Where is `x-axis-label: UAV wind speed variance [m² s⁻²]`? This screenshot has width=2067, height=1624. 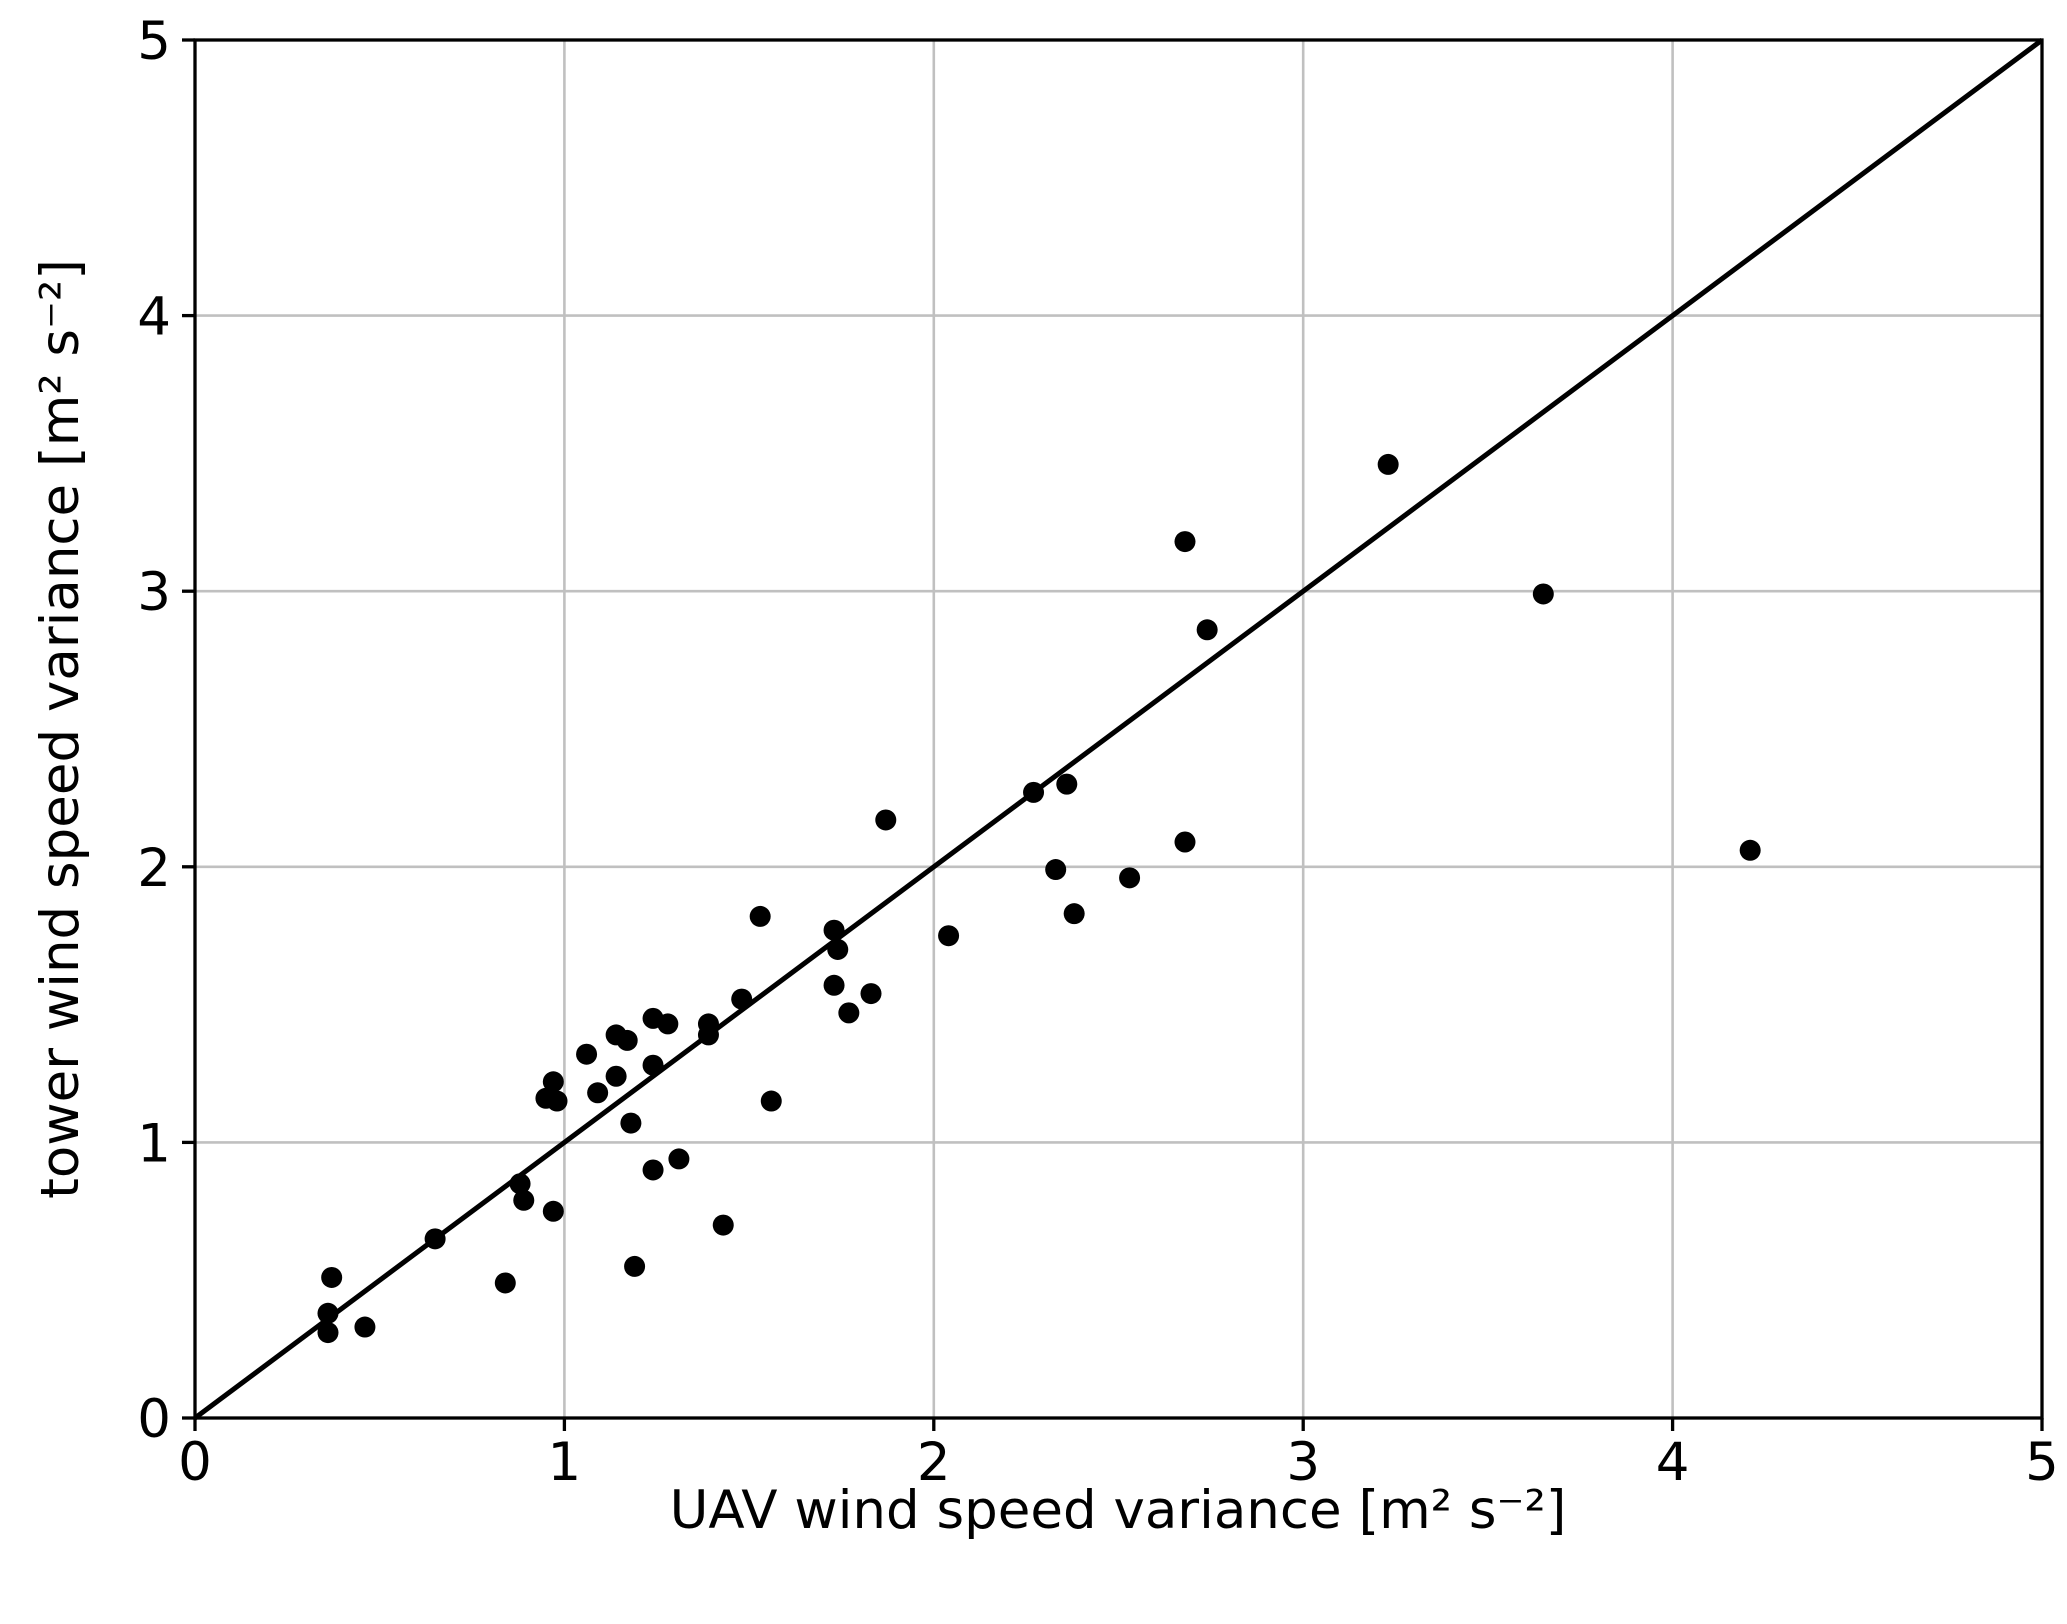 x-axis-label: UAV wind speed variance [m² s⁻²] is located at coordinates (1118, 1510).